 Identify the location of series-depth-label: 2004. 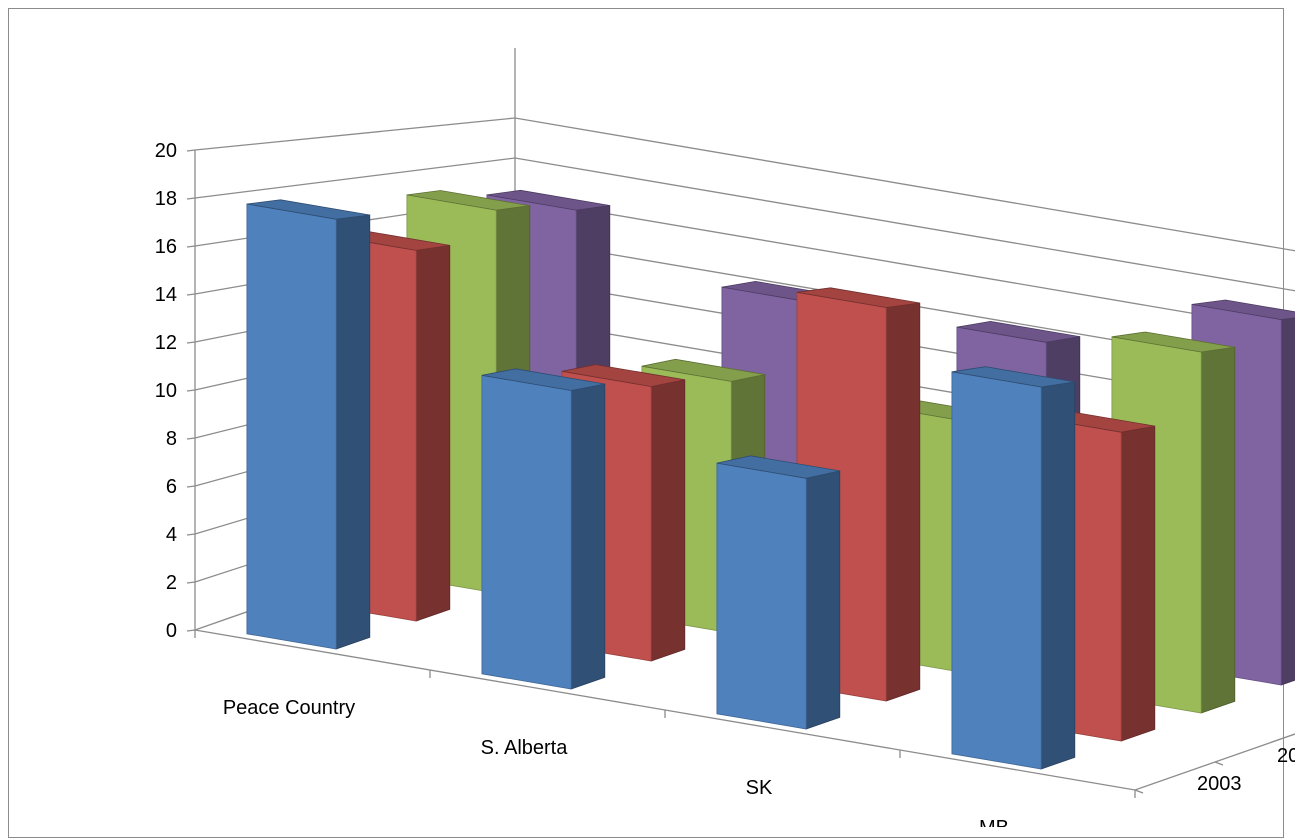
(1286, 756).